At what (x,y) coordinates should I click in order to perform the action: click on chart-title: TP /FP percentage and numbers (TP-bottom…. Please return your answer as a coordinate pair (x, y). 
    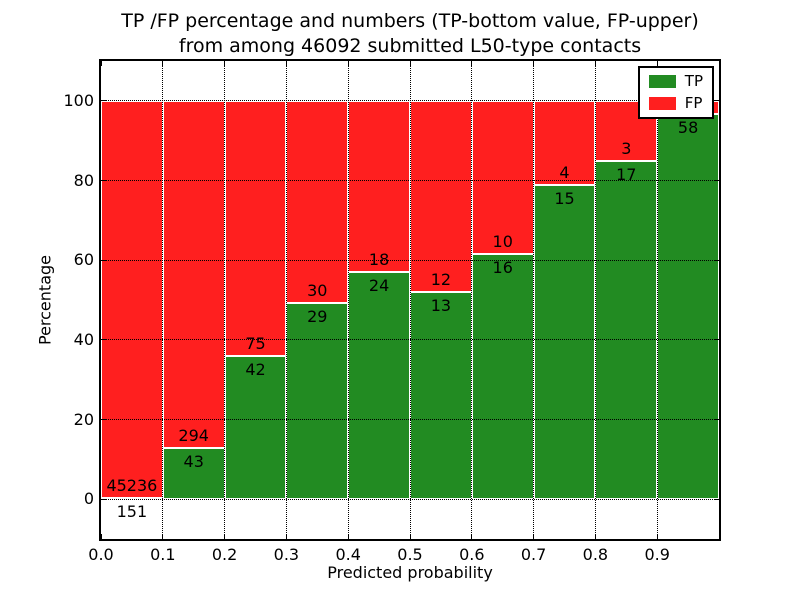
    Looking at the image, I should click on (410, 34).